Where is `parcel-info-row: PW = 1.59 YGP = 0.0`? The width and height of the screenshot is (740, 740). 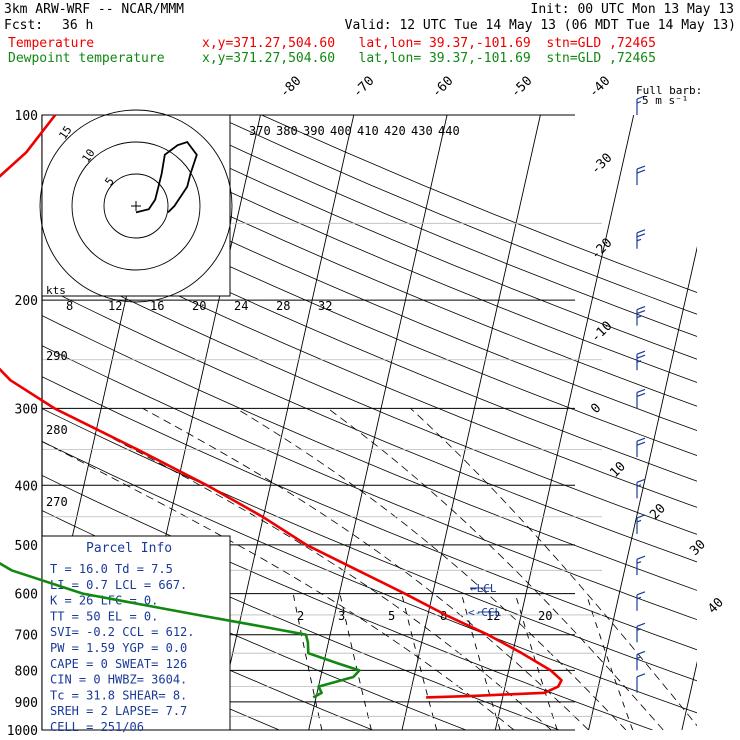 parcel-info-row: PW = 1.59 YGP = 0.0 is located at coordinates (118, 648).